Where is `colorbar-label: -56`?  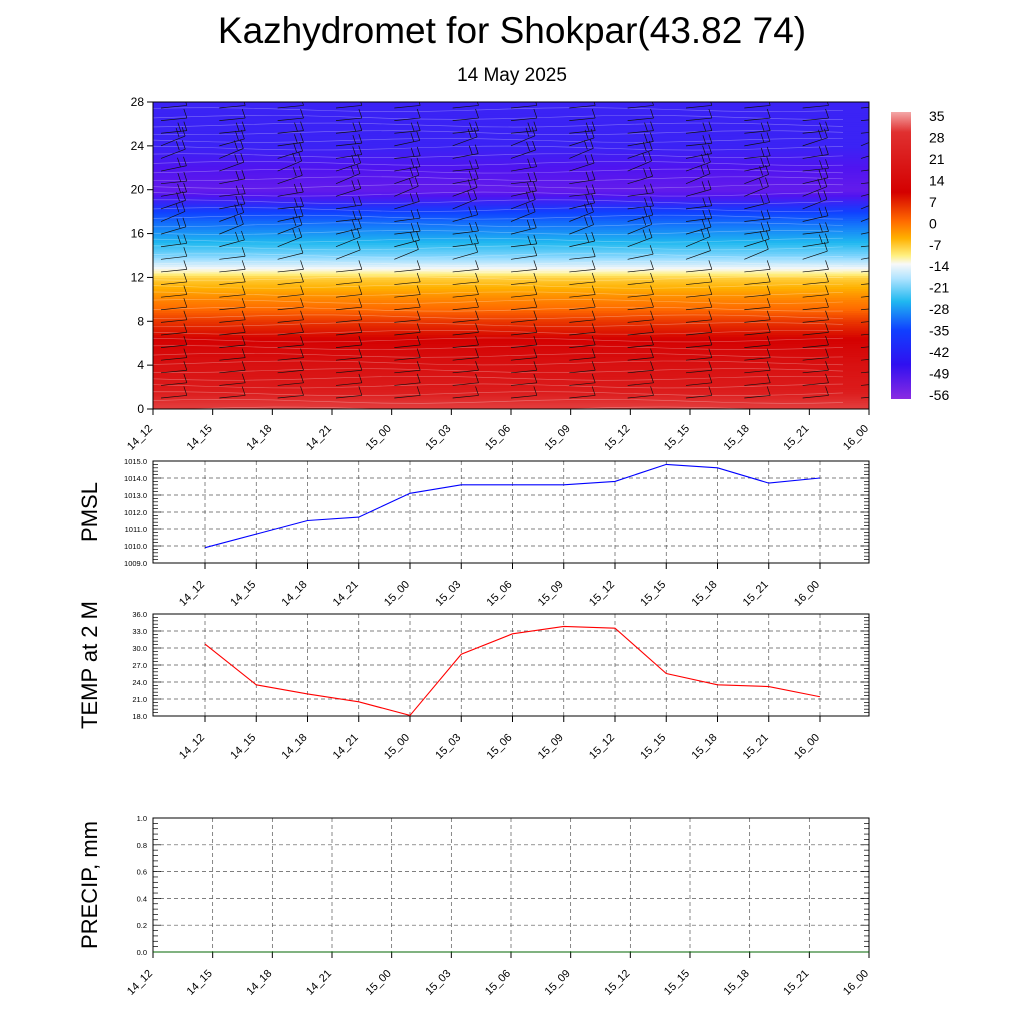 colorbar-label: -56 is located at coordinates (939, 395).